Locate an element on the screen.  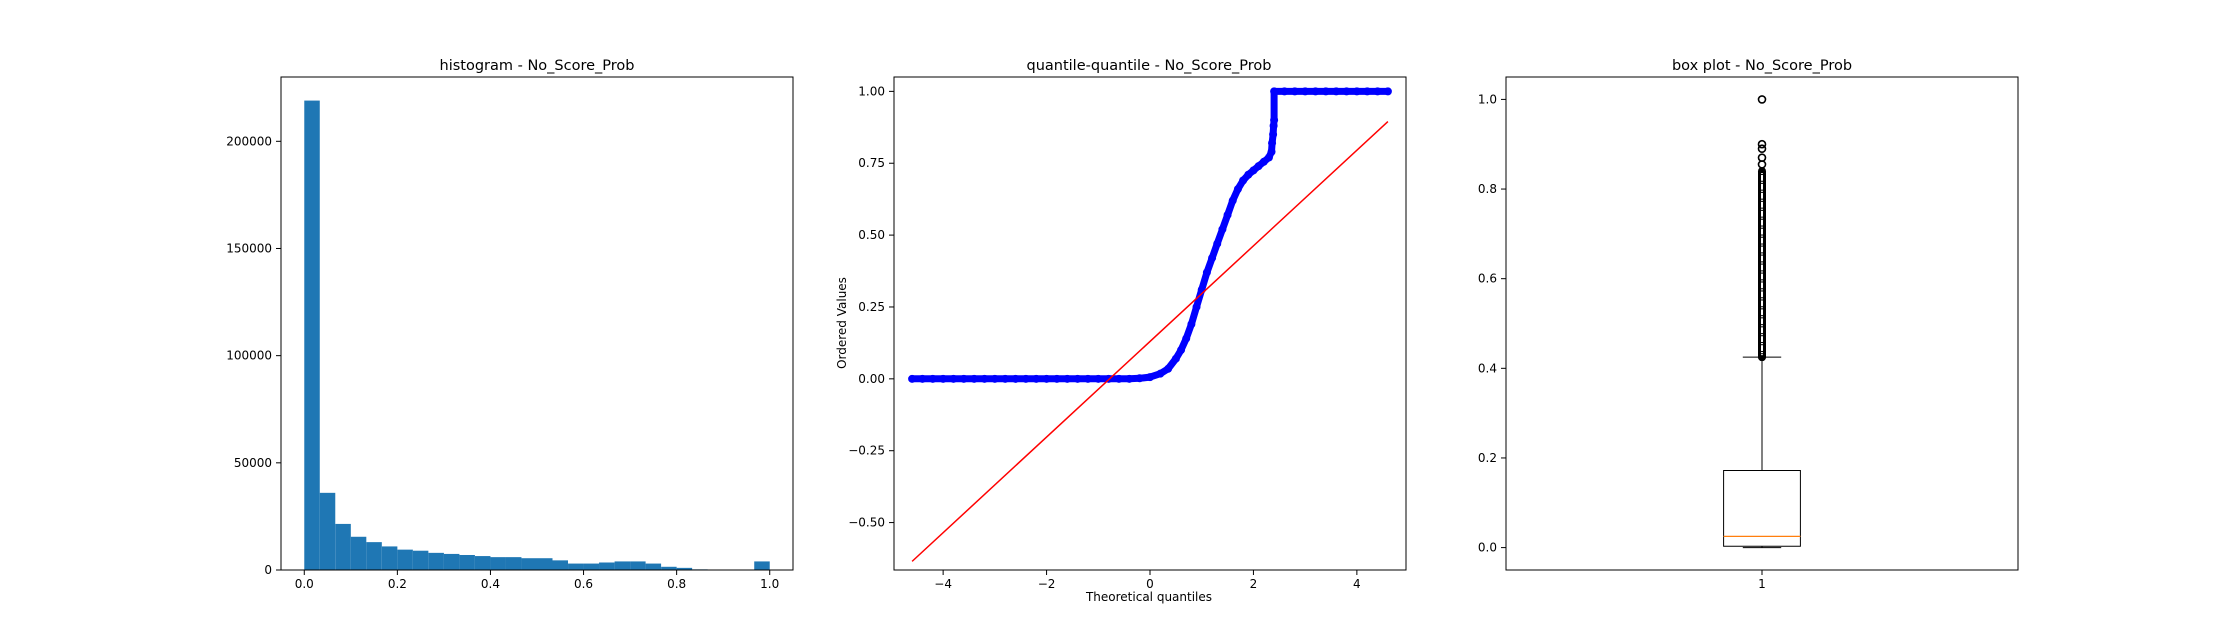
boxplot-marks is located at coordinates (1762, 322).